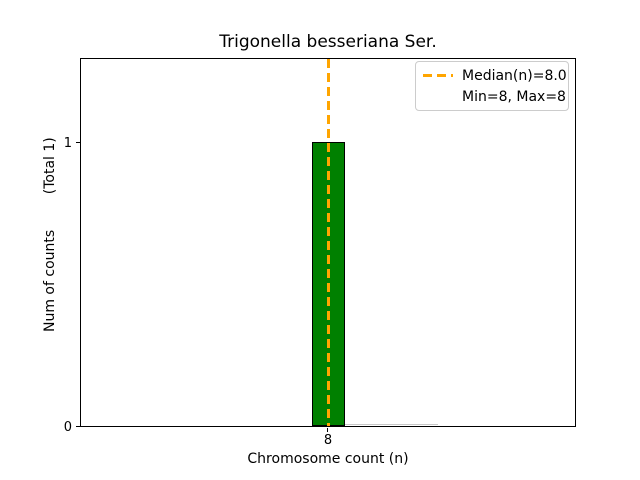 The image size is (640, 480). What do you see at coordinates (438, 96) in the screenshot?
I see `legend-spacer` at bounding box center [438, 96].